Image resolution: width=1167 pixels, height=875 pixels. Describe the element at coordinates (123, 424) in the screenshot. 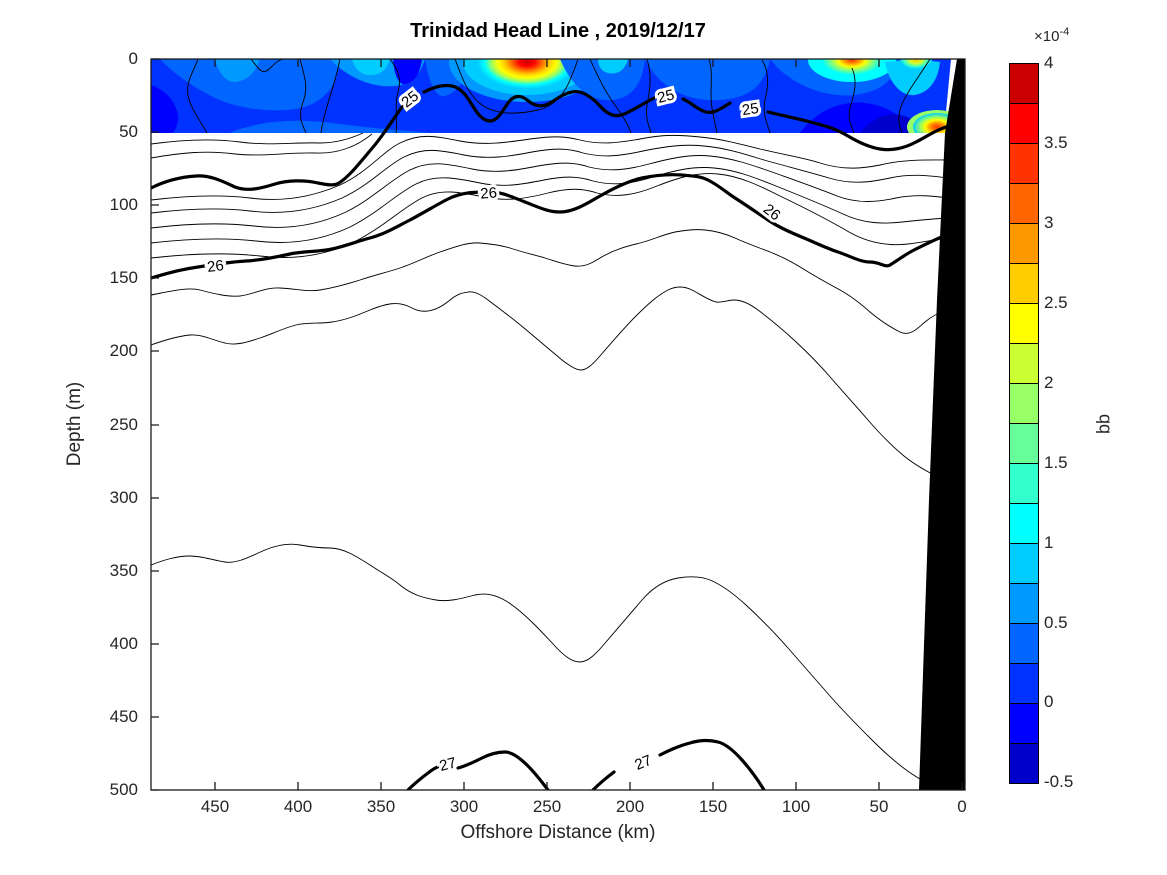

I see `y-tick-label: 250` at that location.